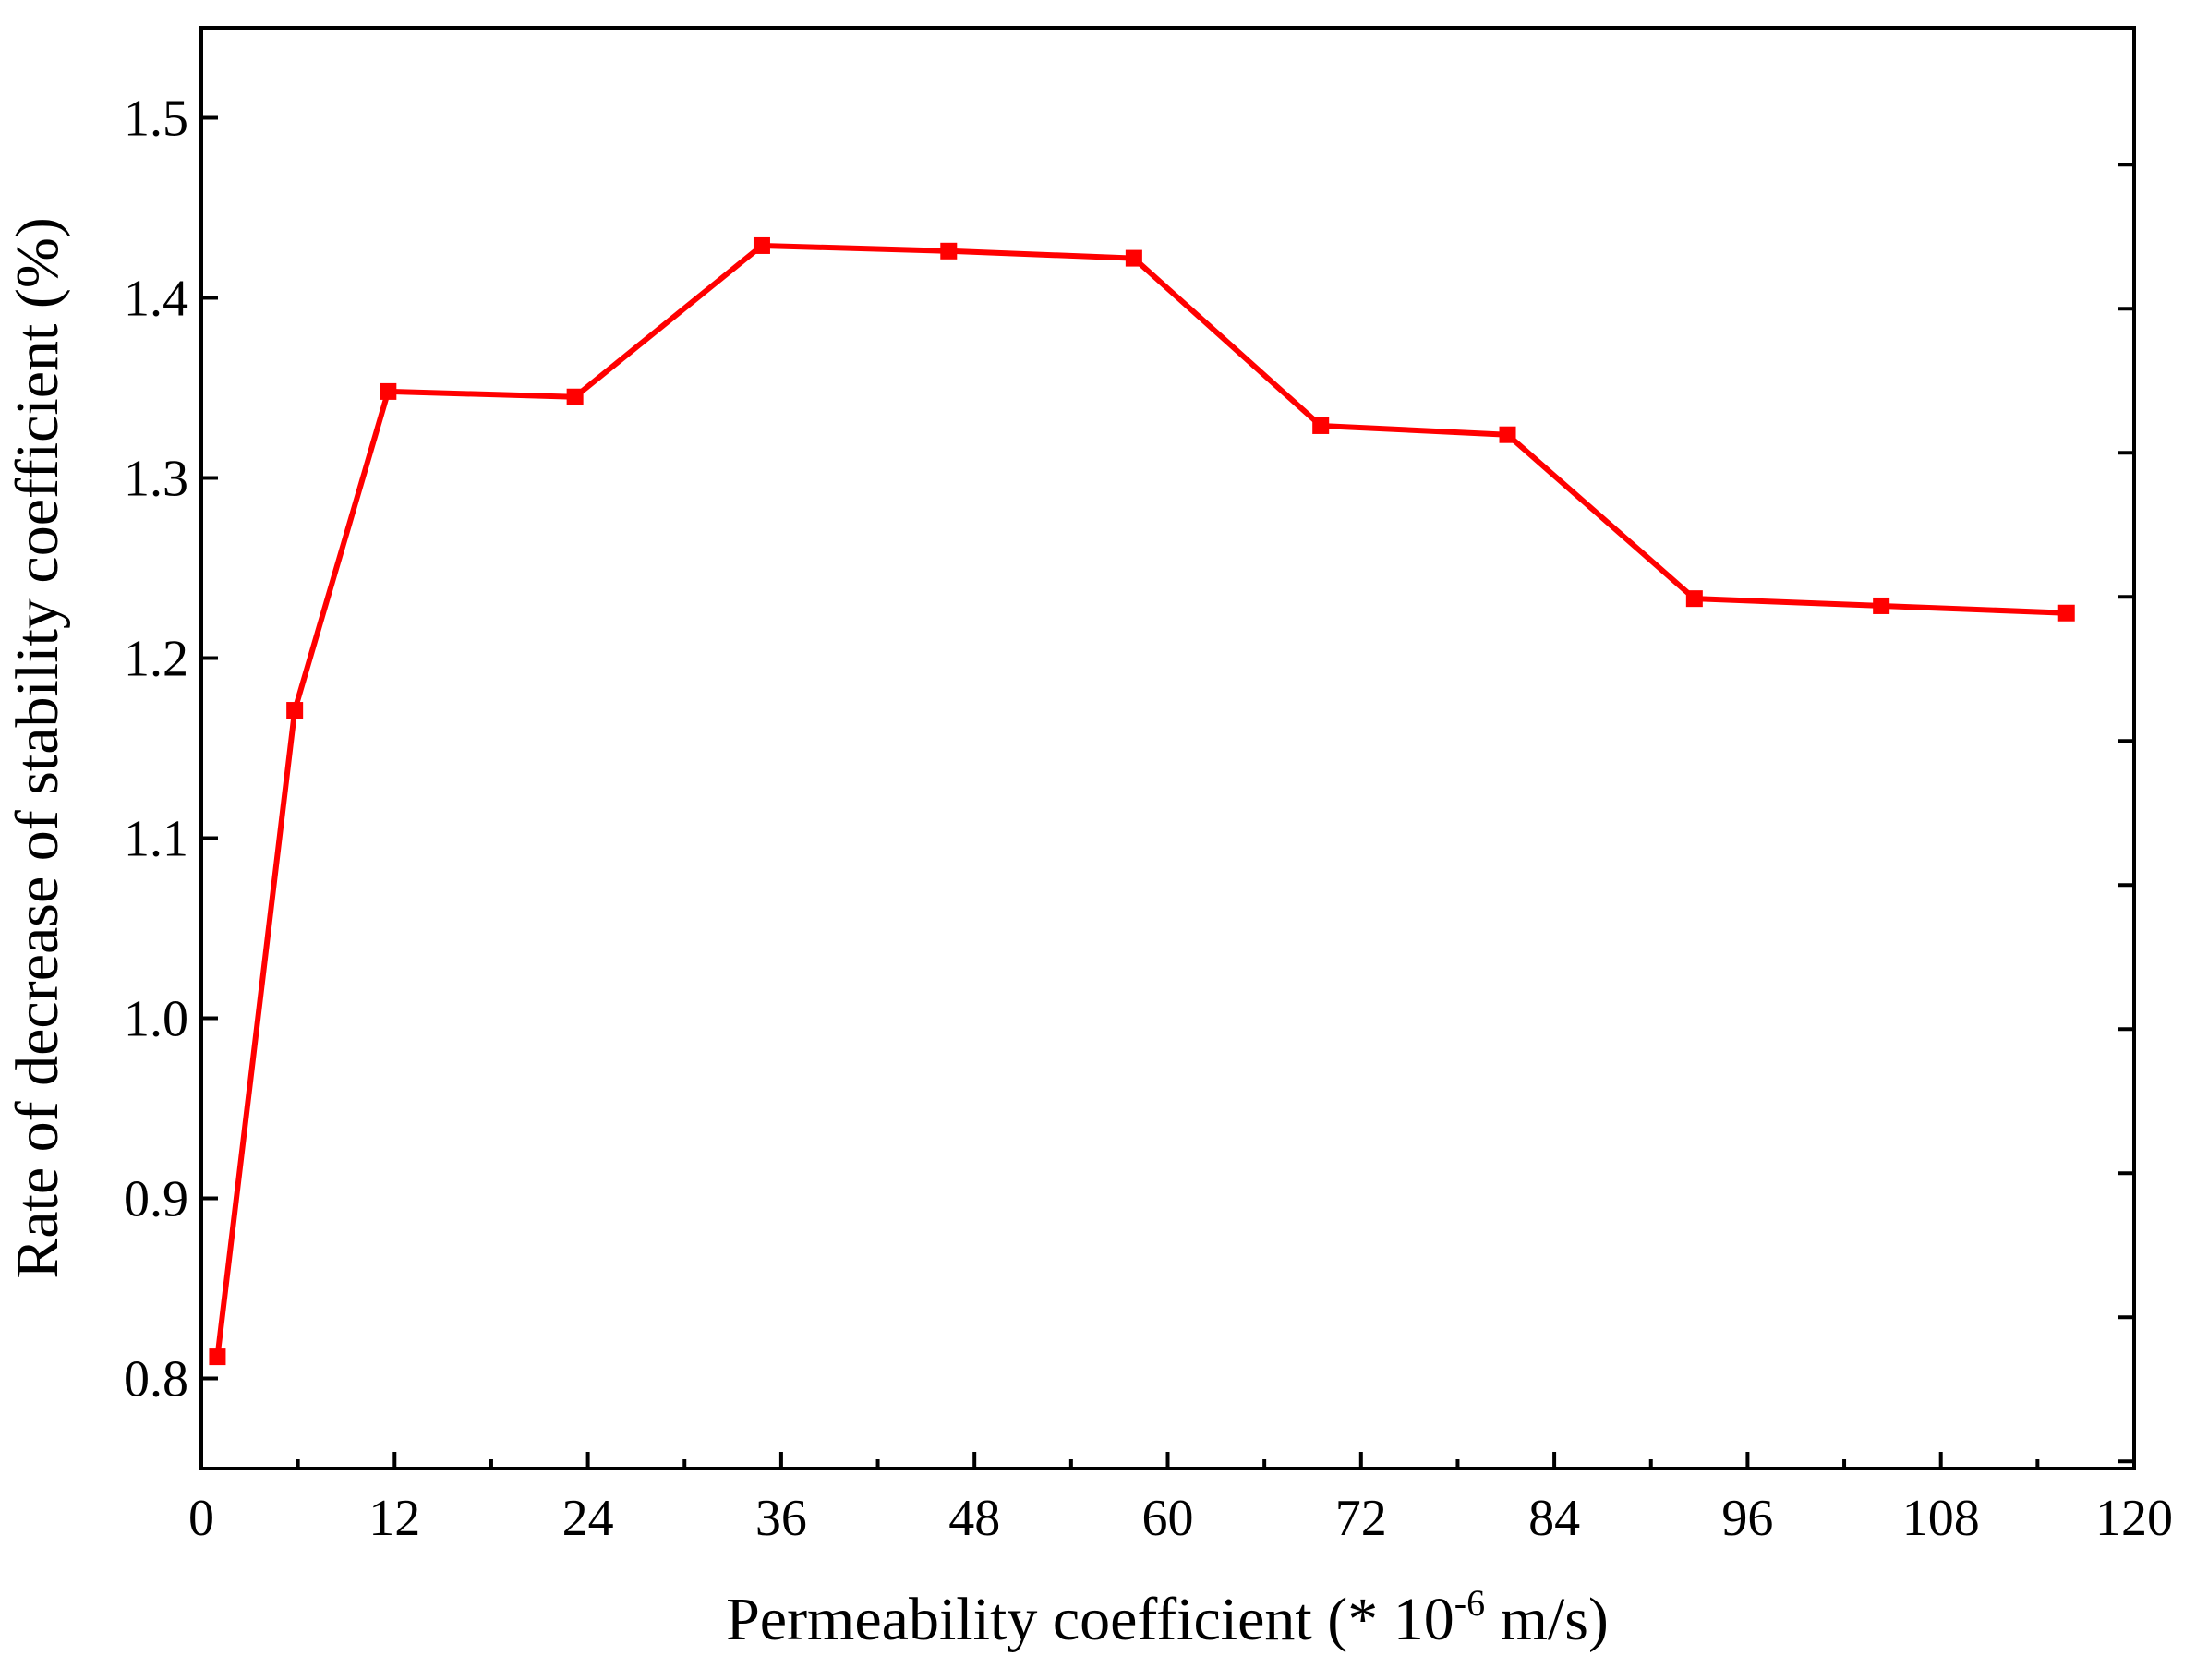 The width and height of the screenshot is (2196, 1680). Describe the element at coordinates (2134, 1518) in the screenshot. I see `x-tick-label: 120` at that location.